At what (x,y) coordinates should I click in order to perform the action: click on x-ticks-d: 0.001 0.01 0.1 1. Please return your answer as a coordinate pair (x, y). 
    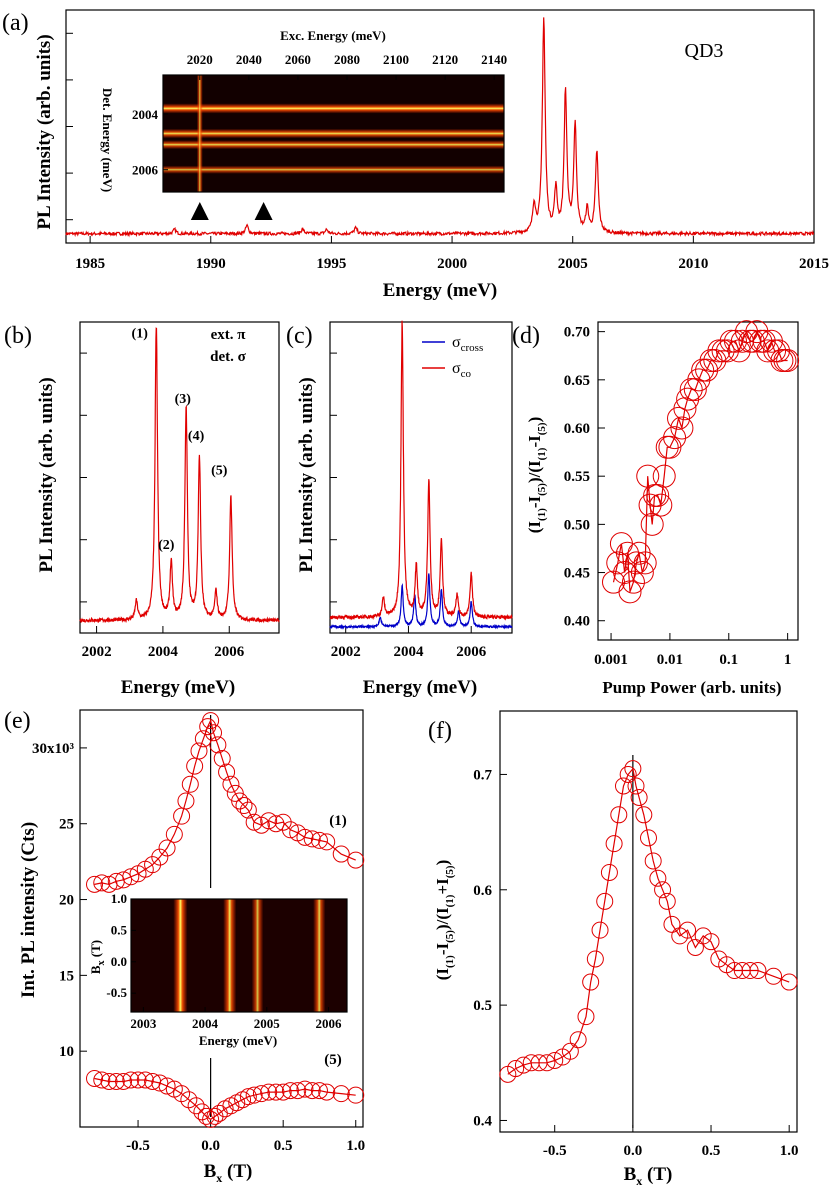
    Looking at the image, I should click on (692, 650).